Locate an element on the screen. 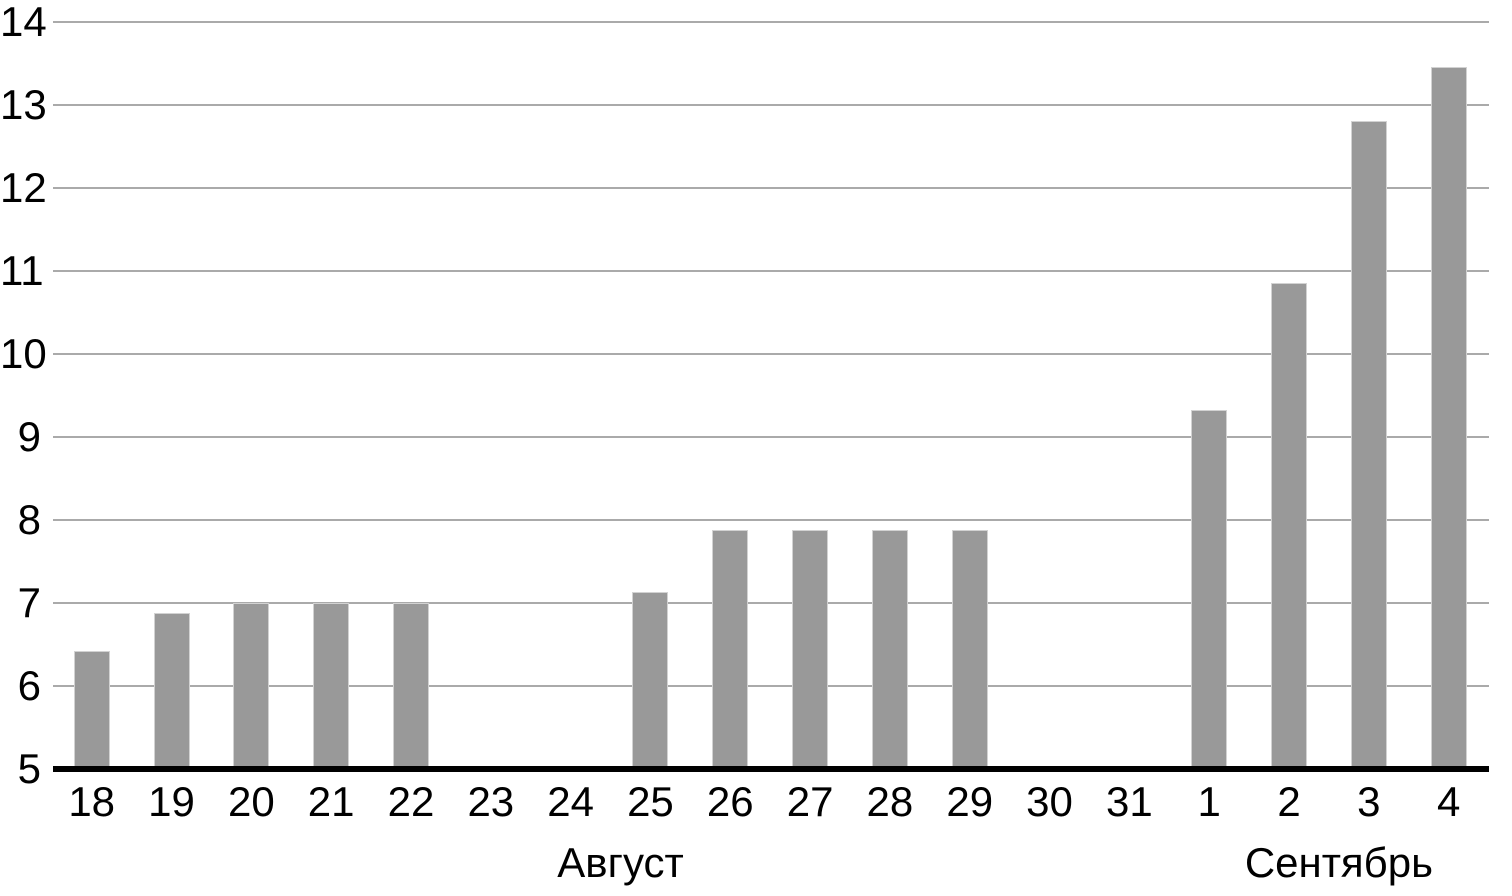 The image size is (1512, 896). y-tick-label-10: 10 is located at coordinates (23, 354).